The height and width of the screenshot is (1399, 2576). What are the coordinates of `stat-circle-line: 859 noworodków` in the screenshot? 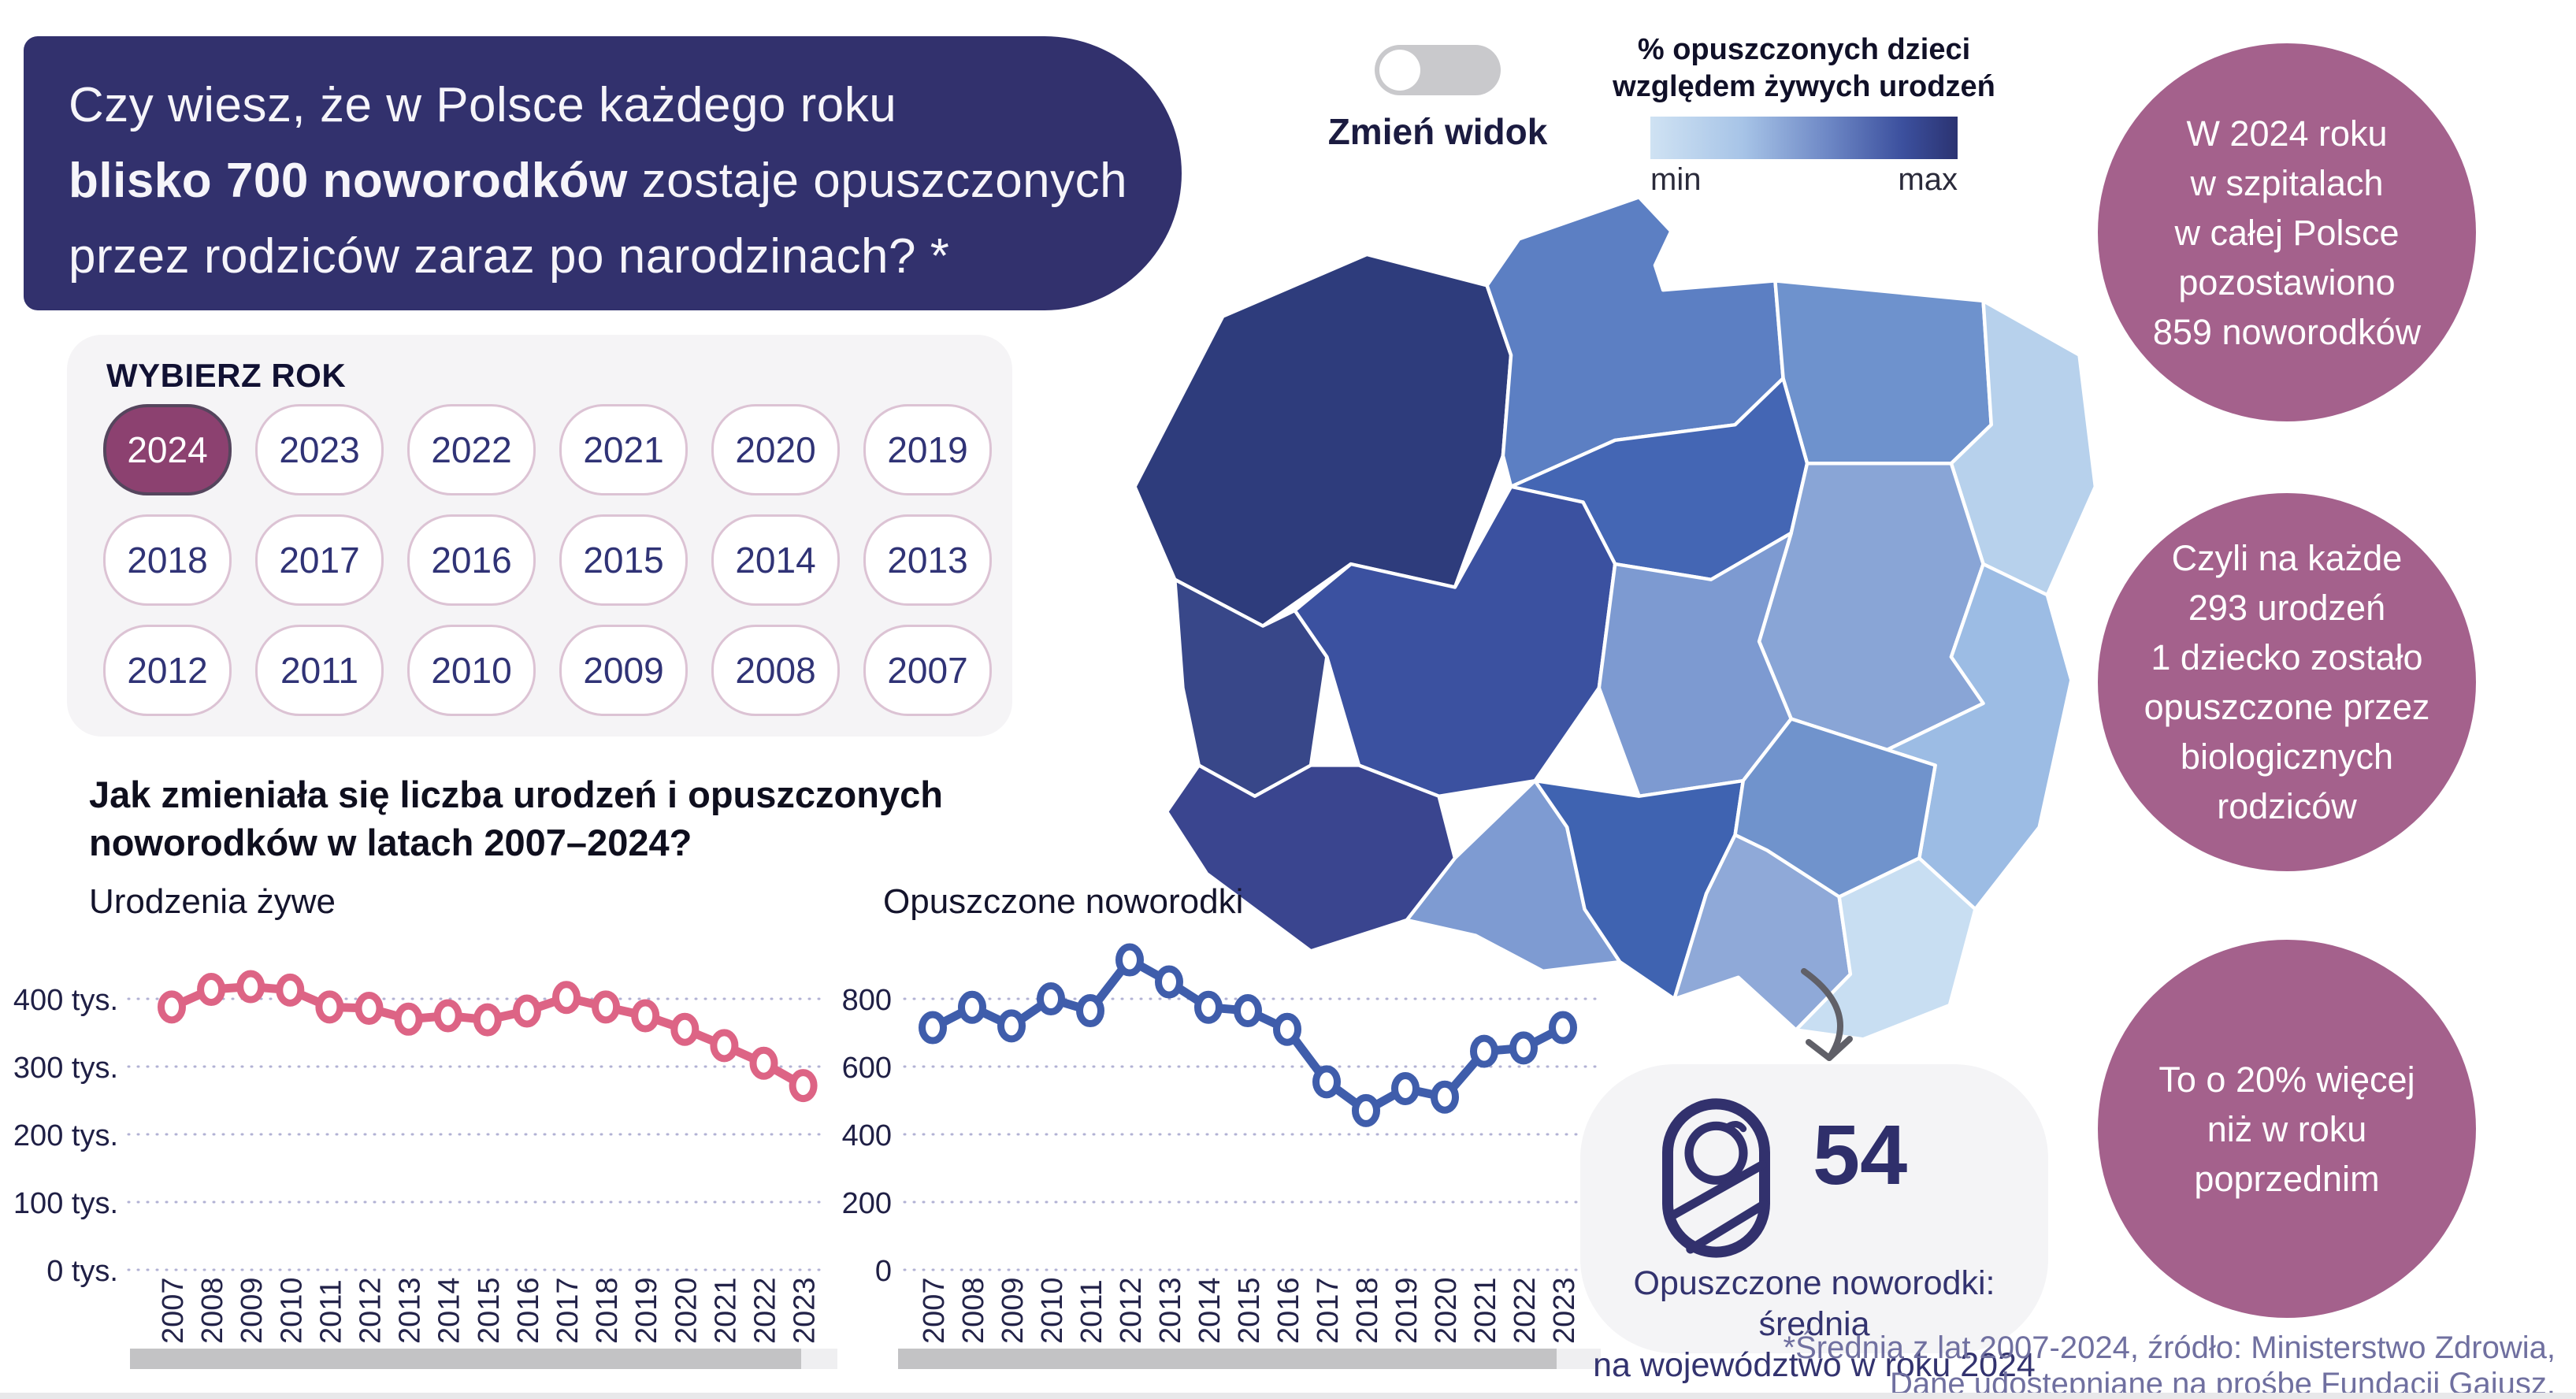 It's located at (2287, 332).